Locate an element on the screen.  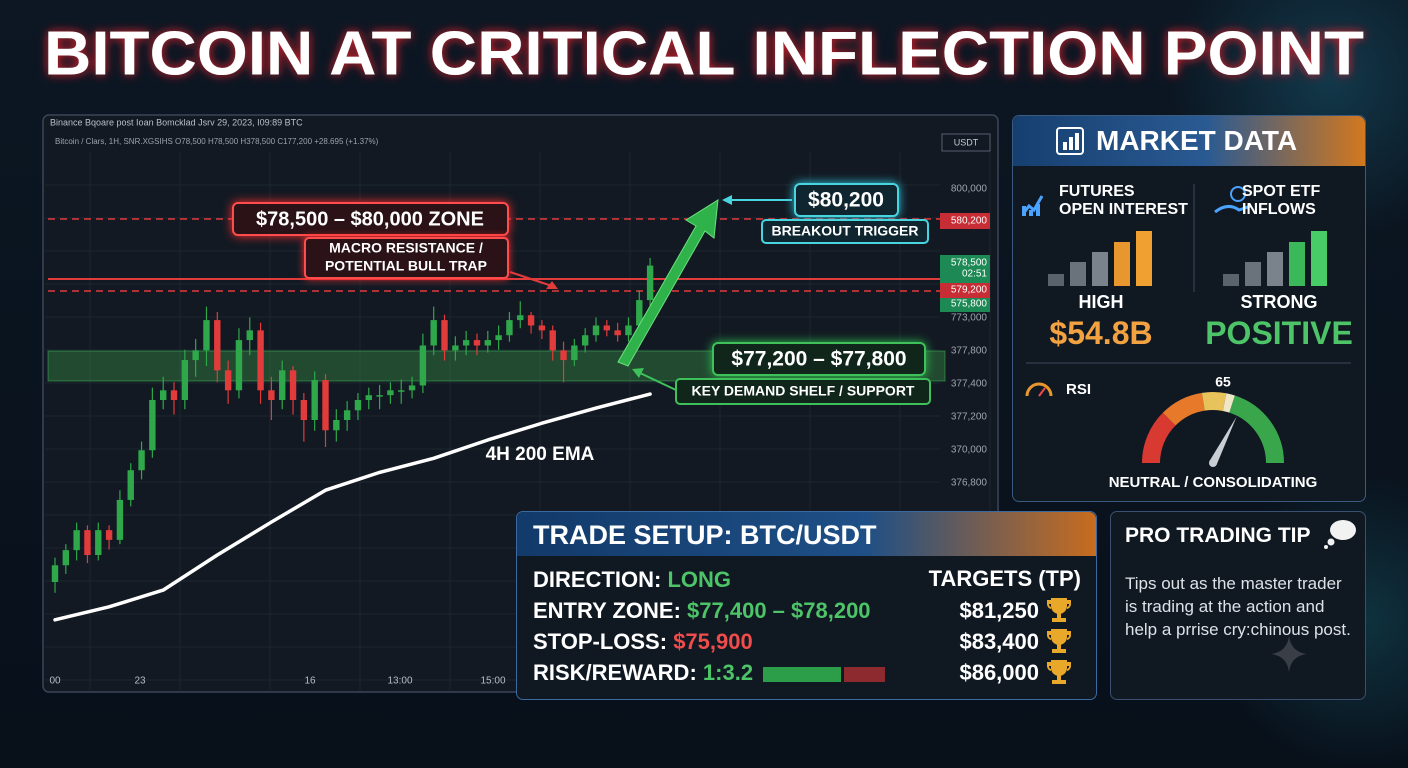
rsi-status: NEUTRAL / CONSOLIDATING is located at coordinates (1213, 482).